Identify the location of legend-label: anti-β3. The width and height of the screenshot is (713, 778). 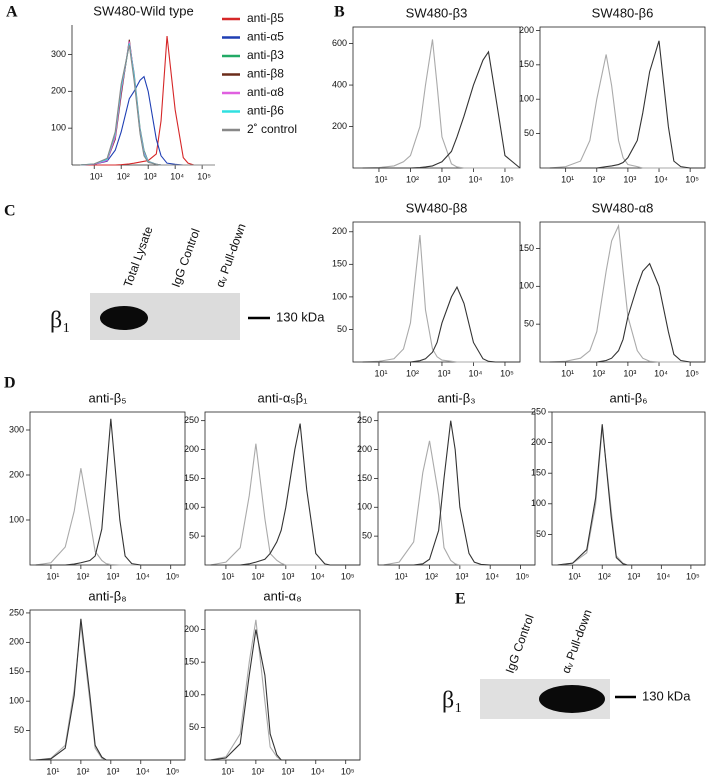
(265, 55).